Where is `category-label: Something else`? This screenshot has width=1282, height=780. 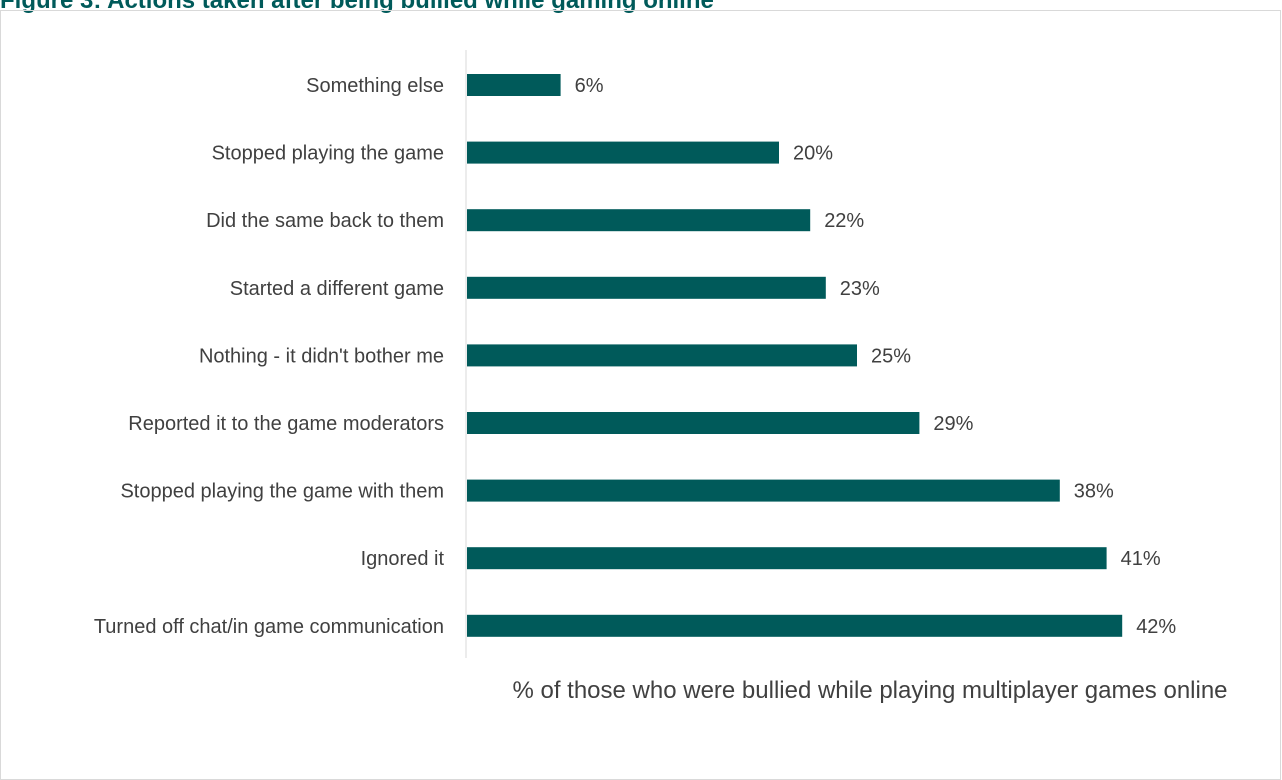 category-label: Something else is located at coordinates (375, 86).